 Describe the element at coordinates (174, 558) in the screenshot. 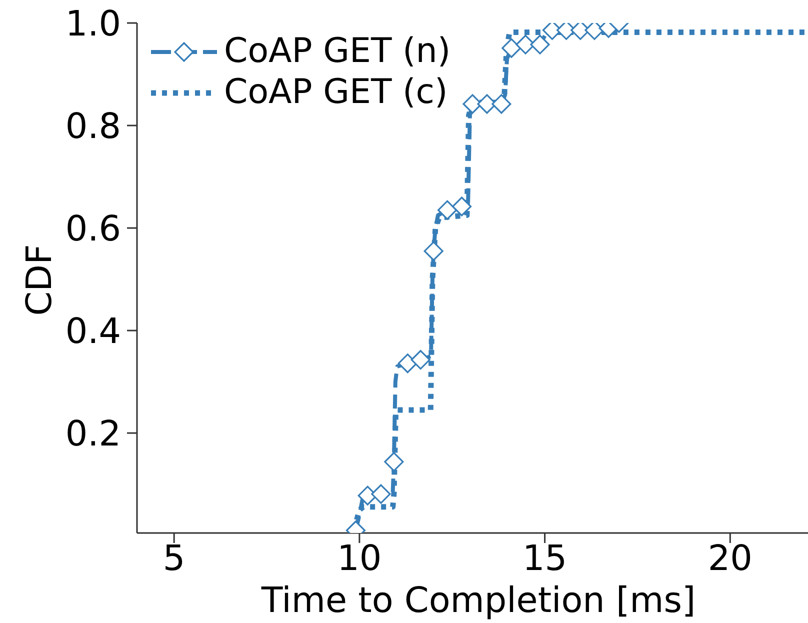

I see `x-tick-label: 5` at that location.